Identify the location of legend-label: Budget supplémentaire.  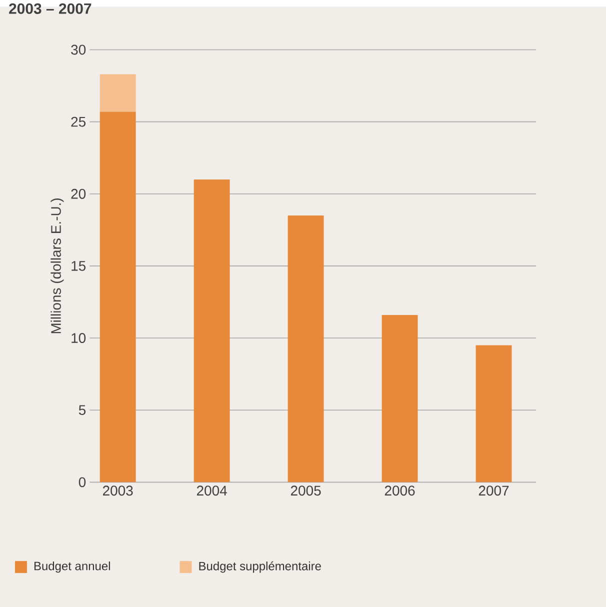
(260, 567).